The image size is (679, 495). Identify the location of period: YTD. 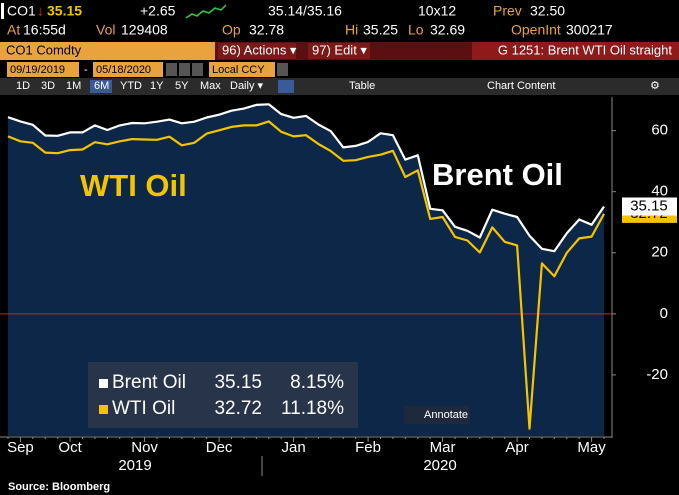
(131, 86).